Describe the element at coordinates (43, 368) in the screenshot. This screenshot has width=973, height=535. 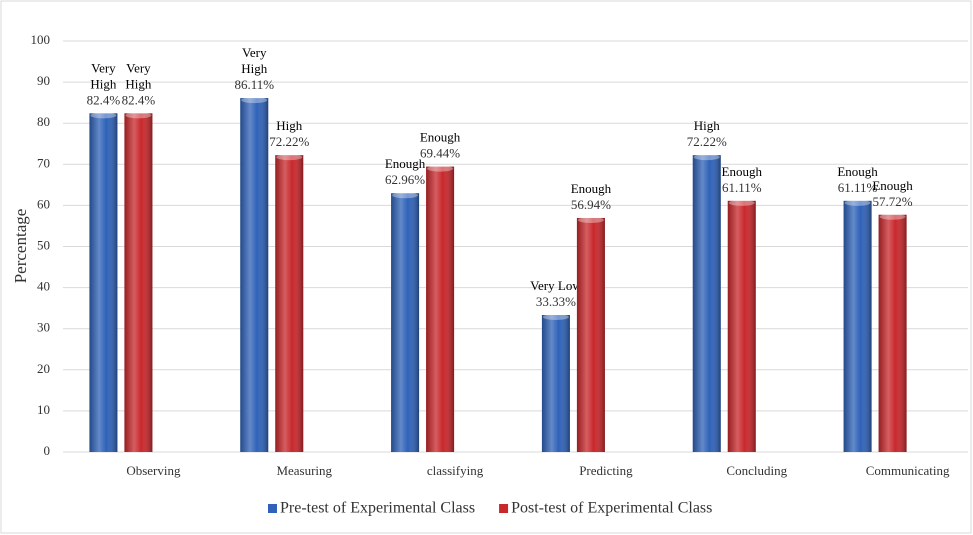
I see `y-tick-label: 20` at that location.